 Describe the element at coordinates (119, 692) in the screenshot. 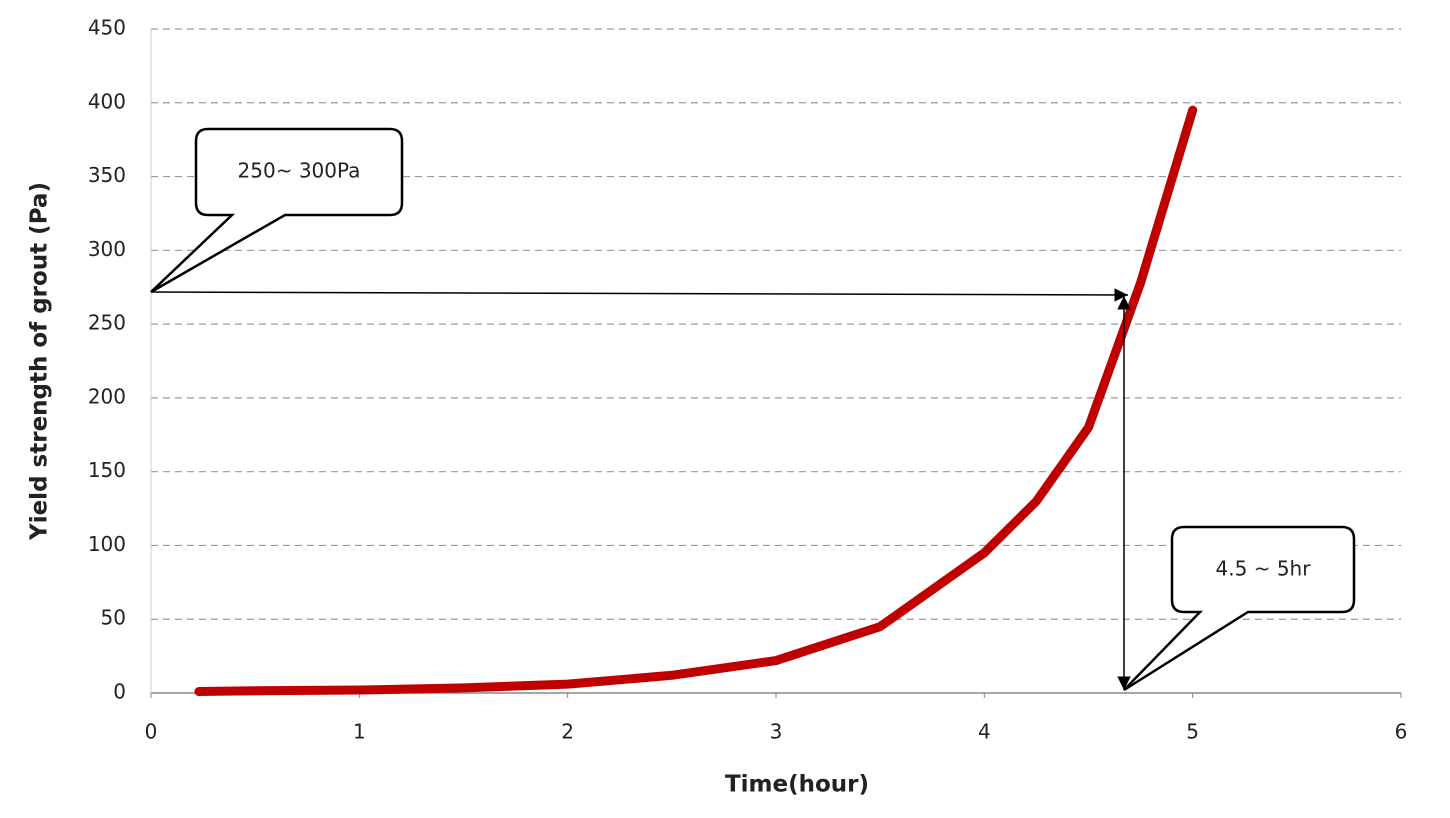

I see `y-tick-label: 0` at that location.